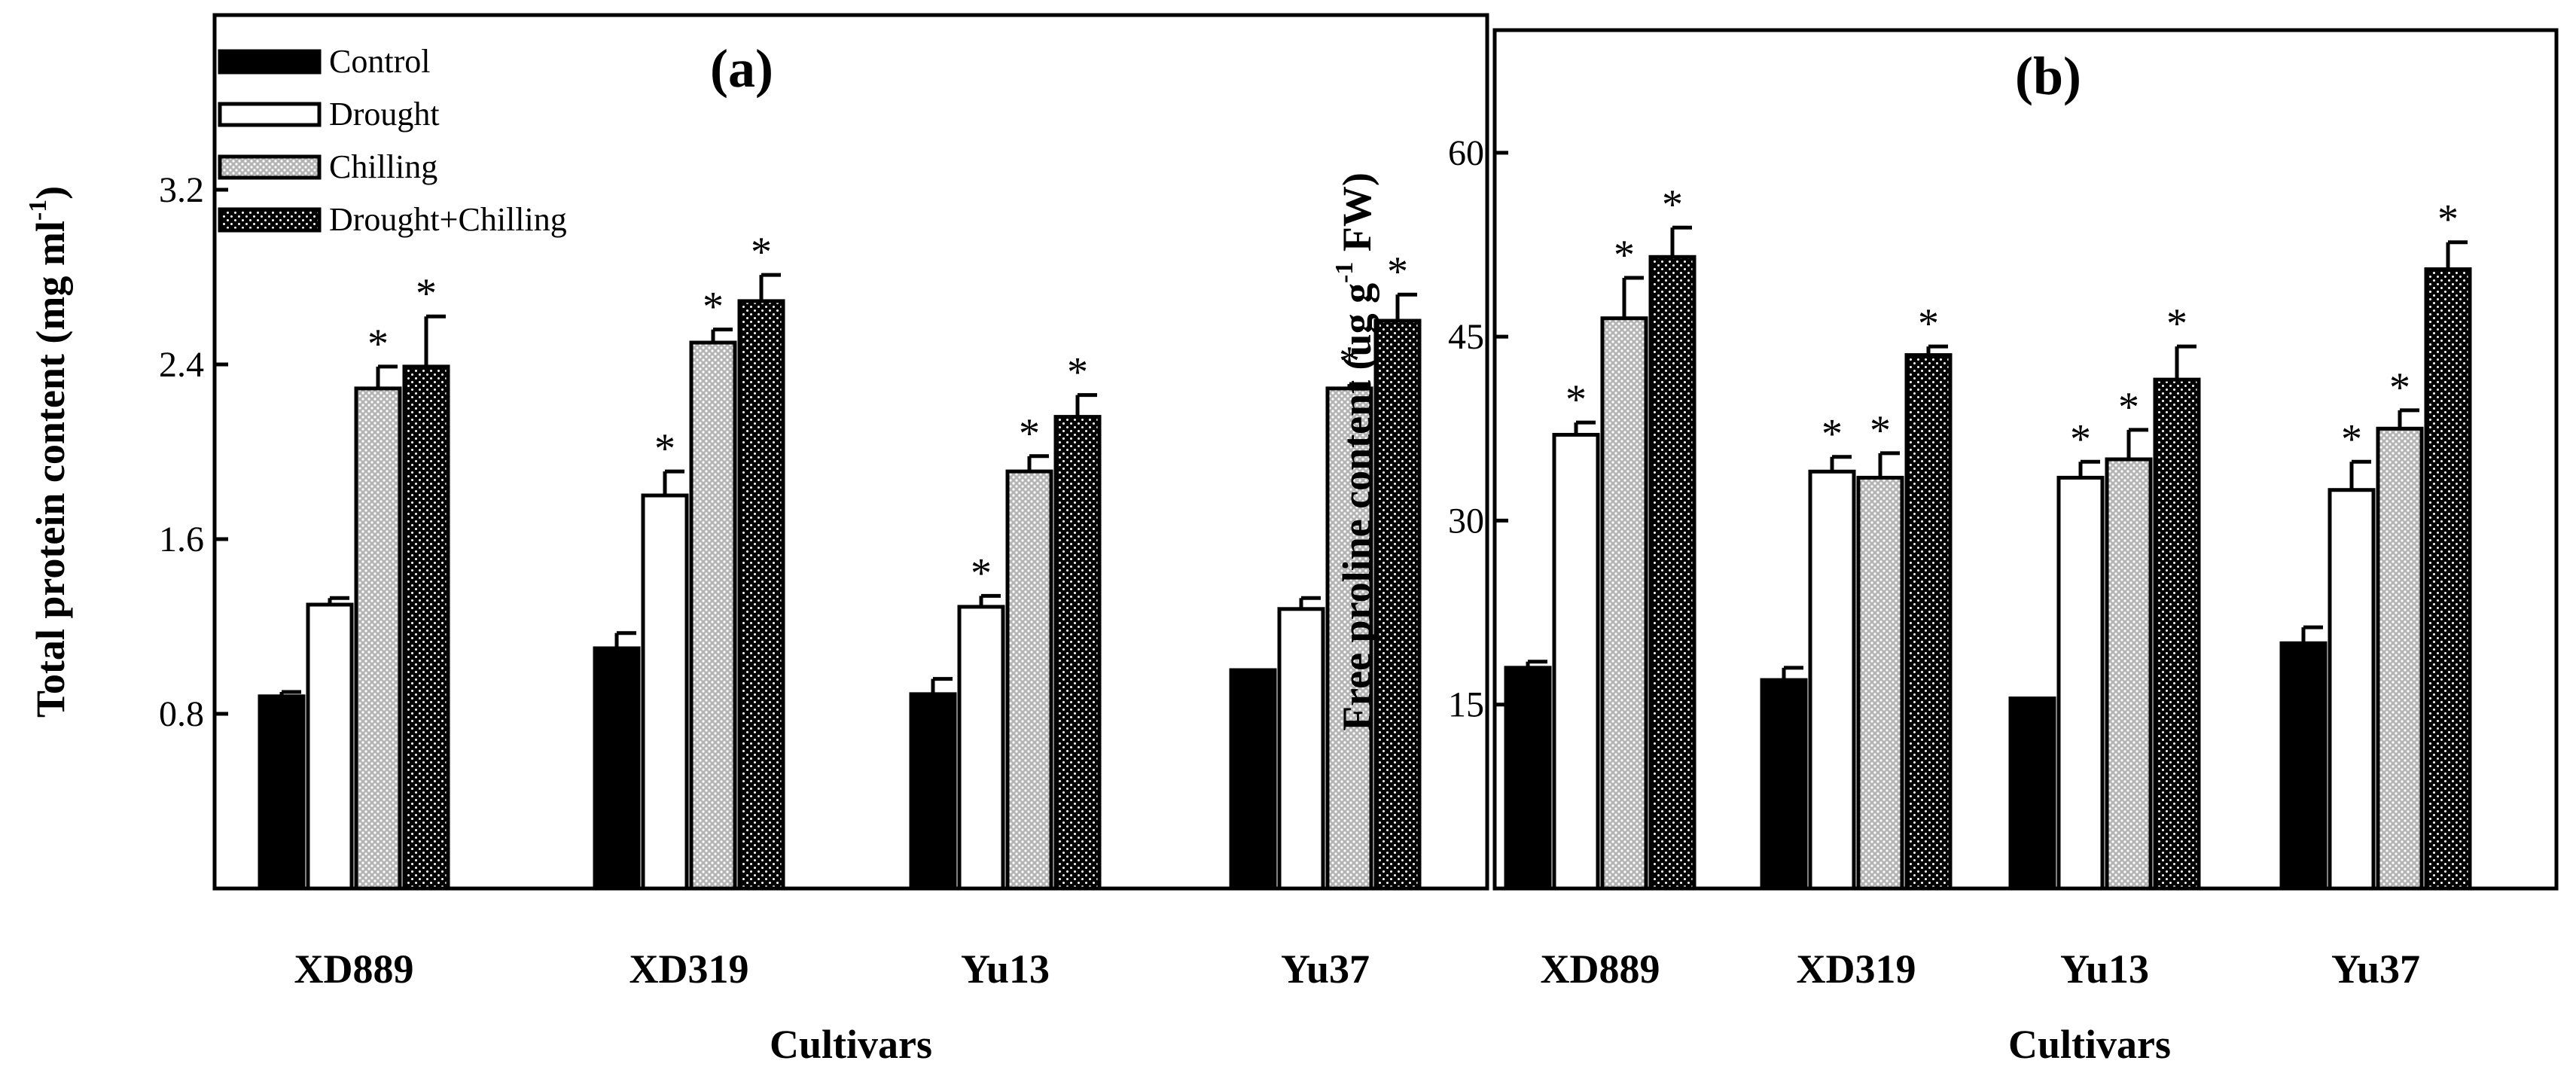 Image resolution: width=2576 pixels, height=1082 pixels. What do you see at coordinates (1466, 705) in the screenshot?
I see `y-tick-label-b: 15` at bounding box center [1466, 705].